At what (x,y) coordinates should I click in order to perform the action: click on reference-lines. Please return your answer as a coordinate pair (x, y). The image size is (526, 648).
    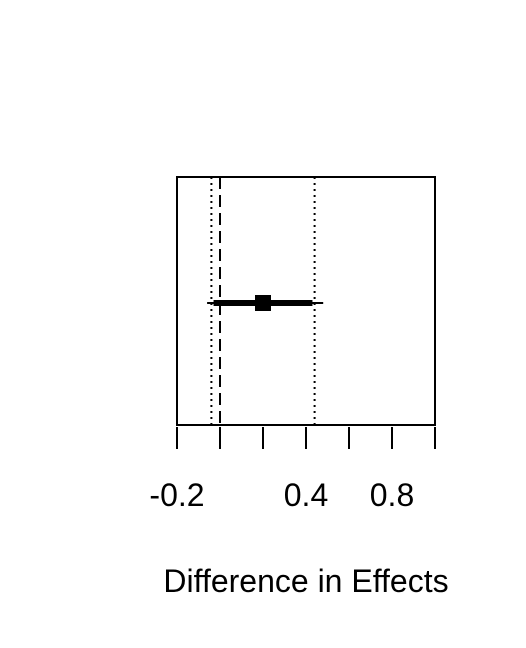
    Looking at the image, I should click on (263, 301).